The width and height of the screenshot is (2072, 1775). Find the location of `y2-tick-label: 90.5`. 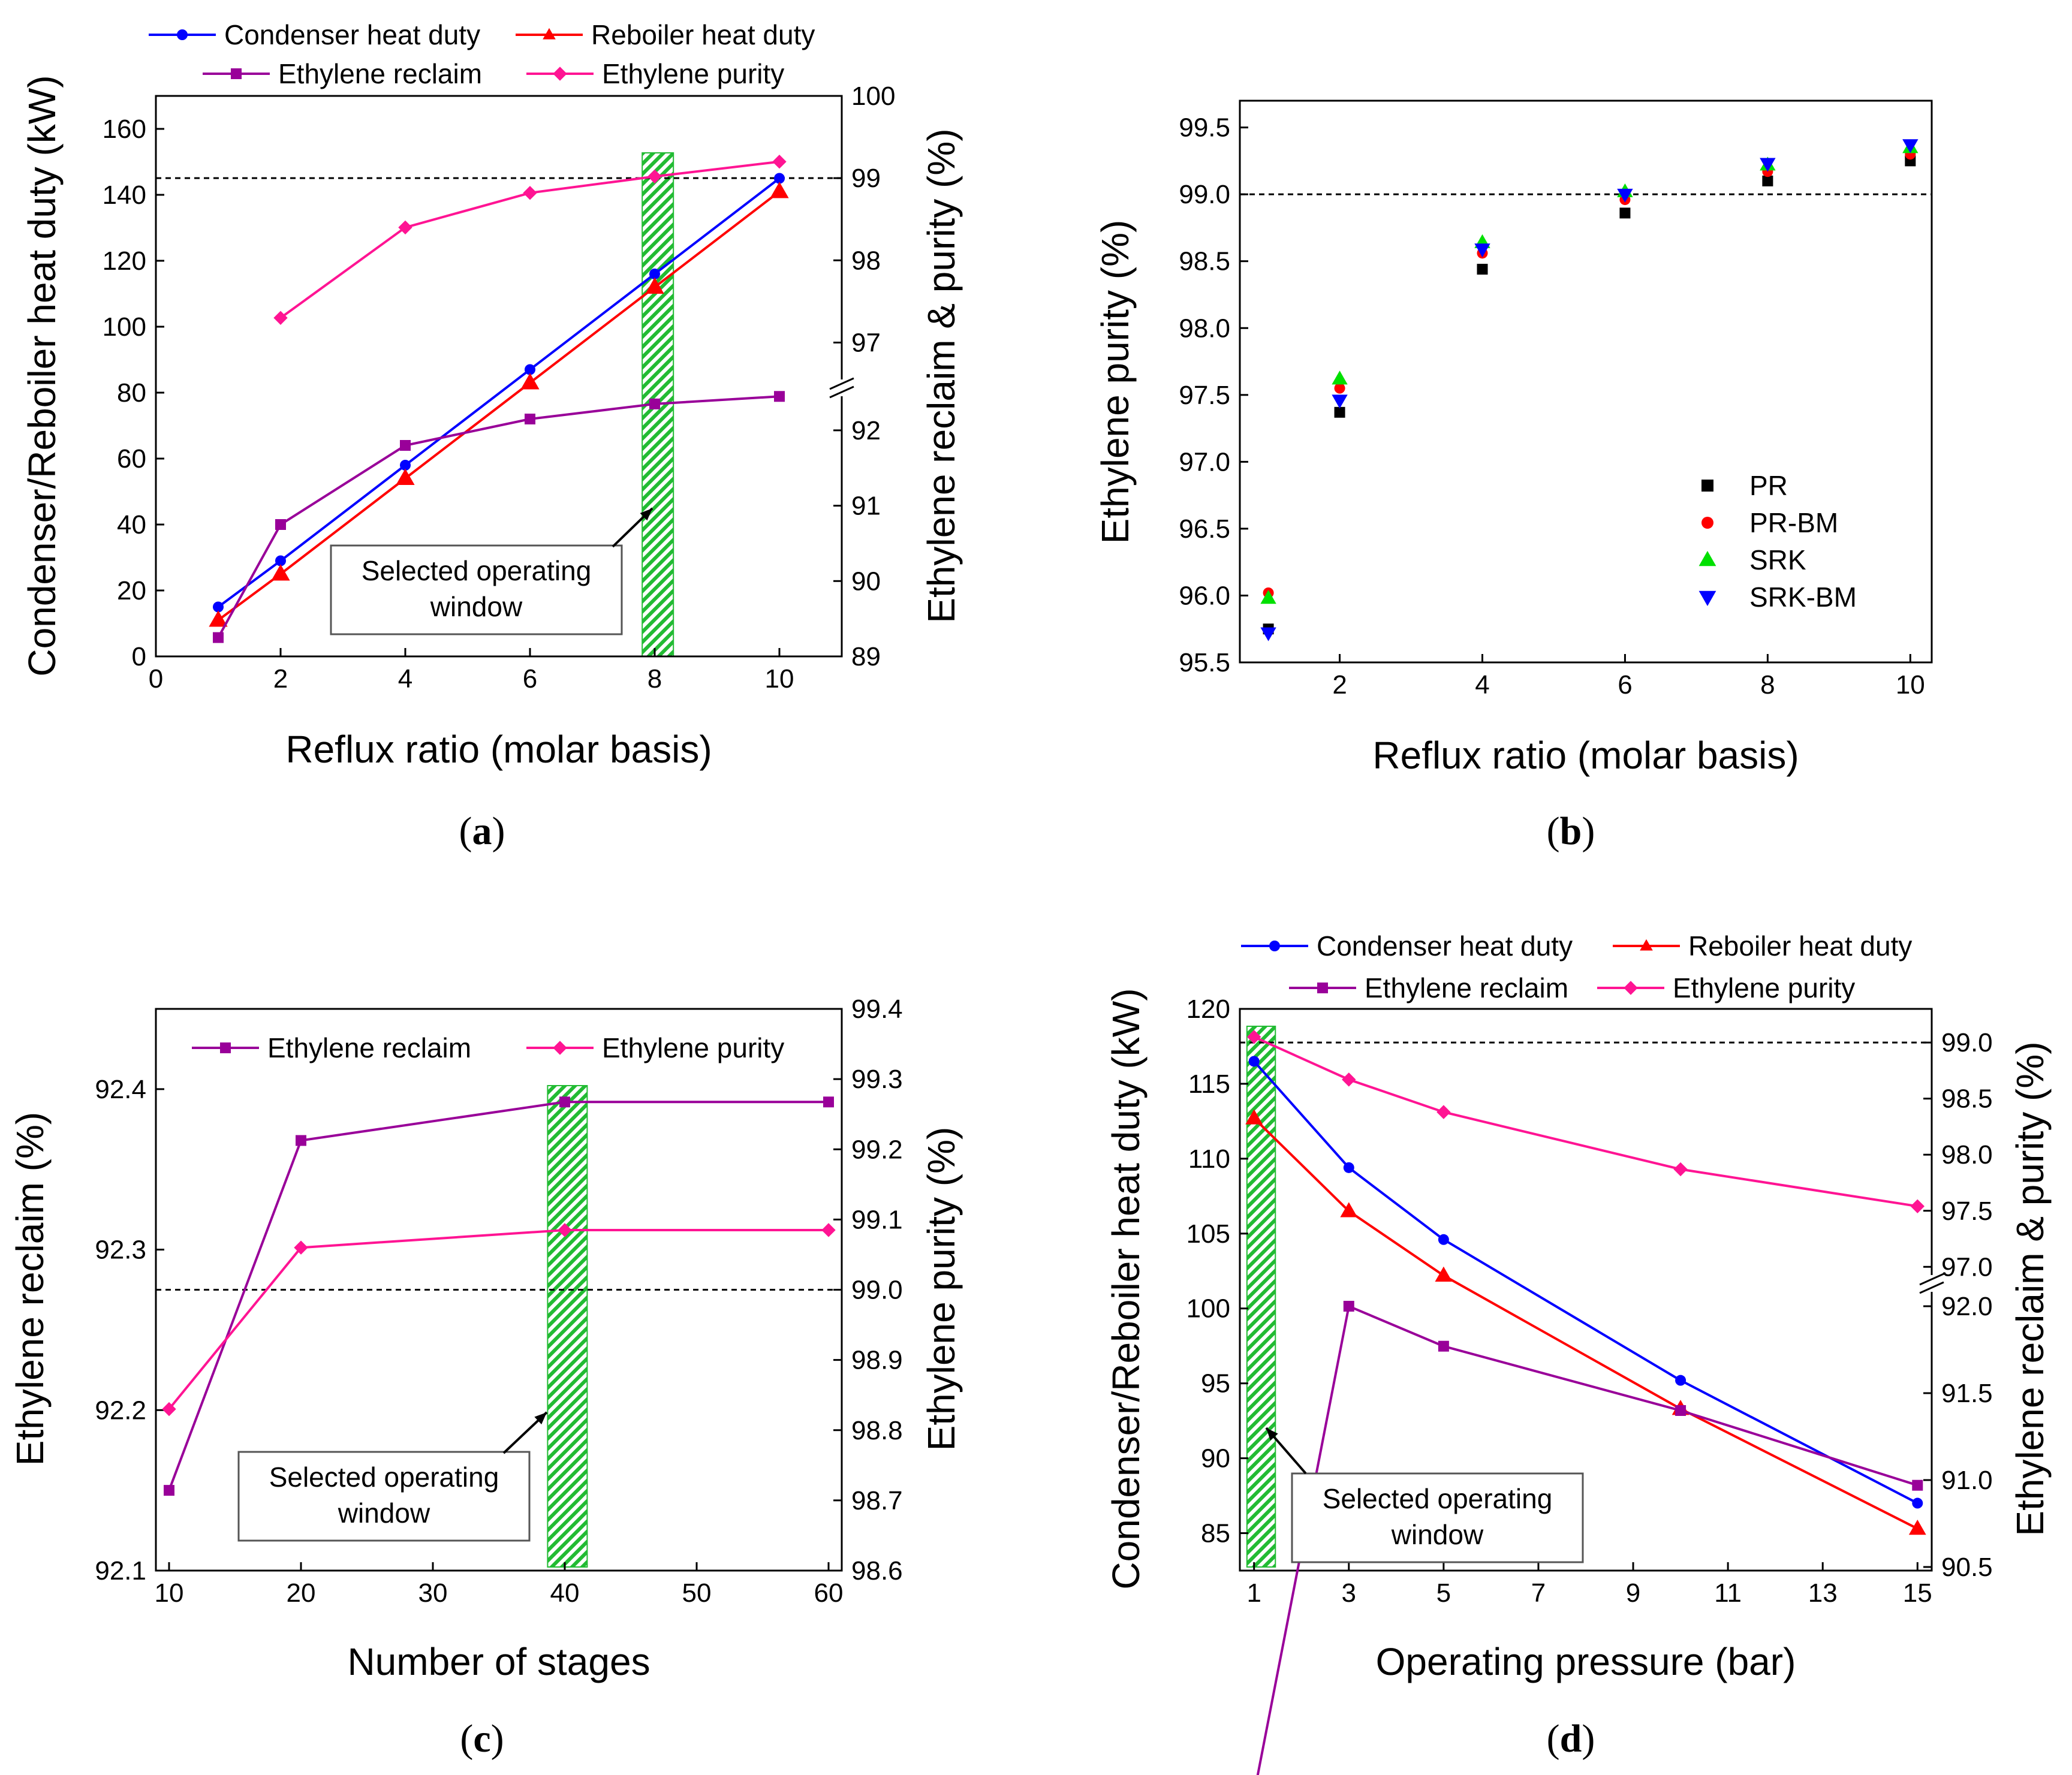

y2-tick-label: 90.5 is located at coordinates (1967, 1568).